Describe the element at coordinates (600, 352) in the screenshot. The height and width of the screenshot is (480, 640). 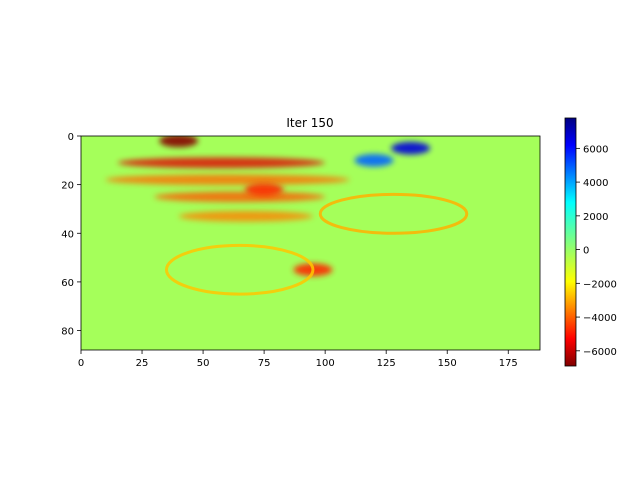
I see `colorbar-tick-label: −6000` at that location.